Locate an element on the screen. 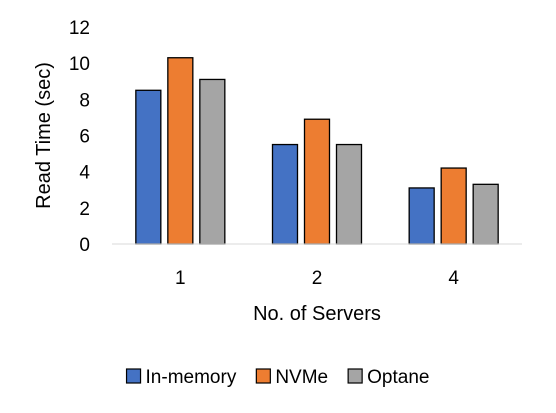 The height and width of the screenshot is (413, 556). legend-swatch-optane is located at coordinates (355, 376).